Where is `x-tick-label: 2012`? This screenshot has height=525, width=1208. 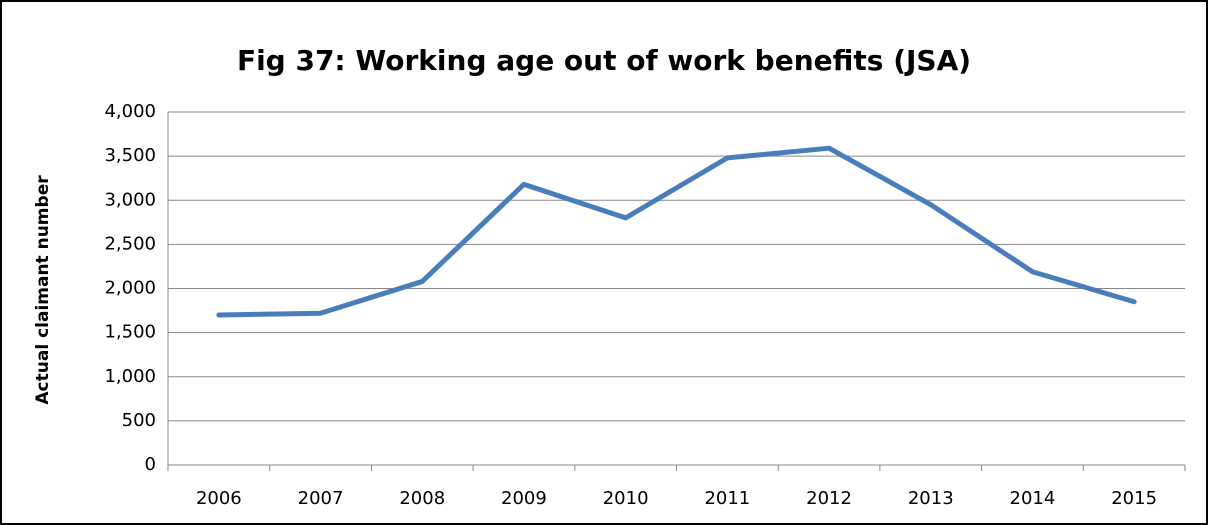 x-tick-label: 2012 is located at coordinates (829, 498).